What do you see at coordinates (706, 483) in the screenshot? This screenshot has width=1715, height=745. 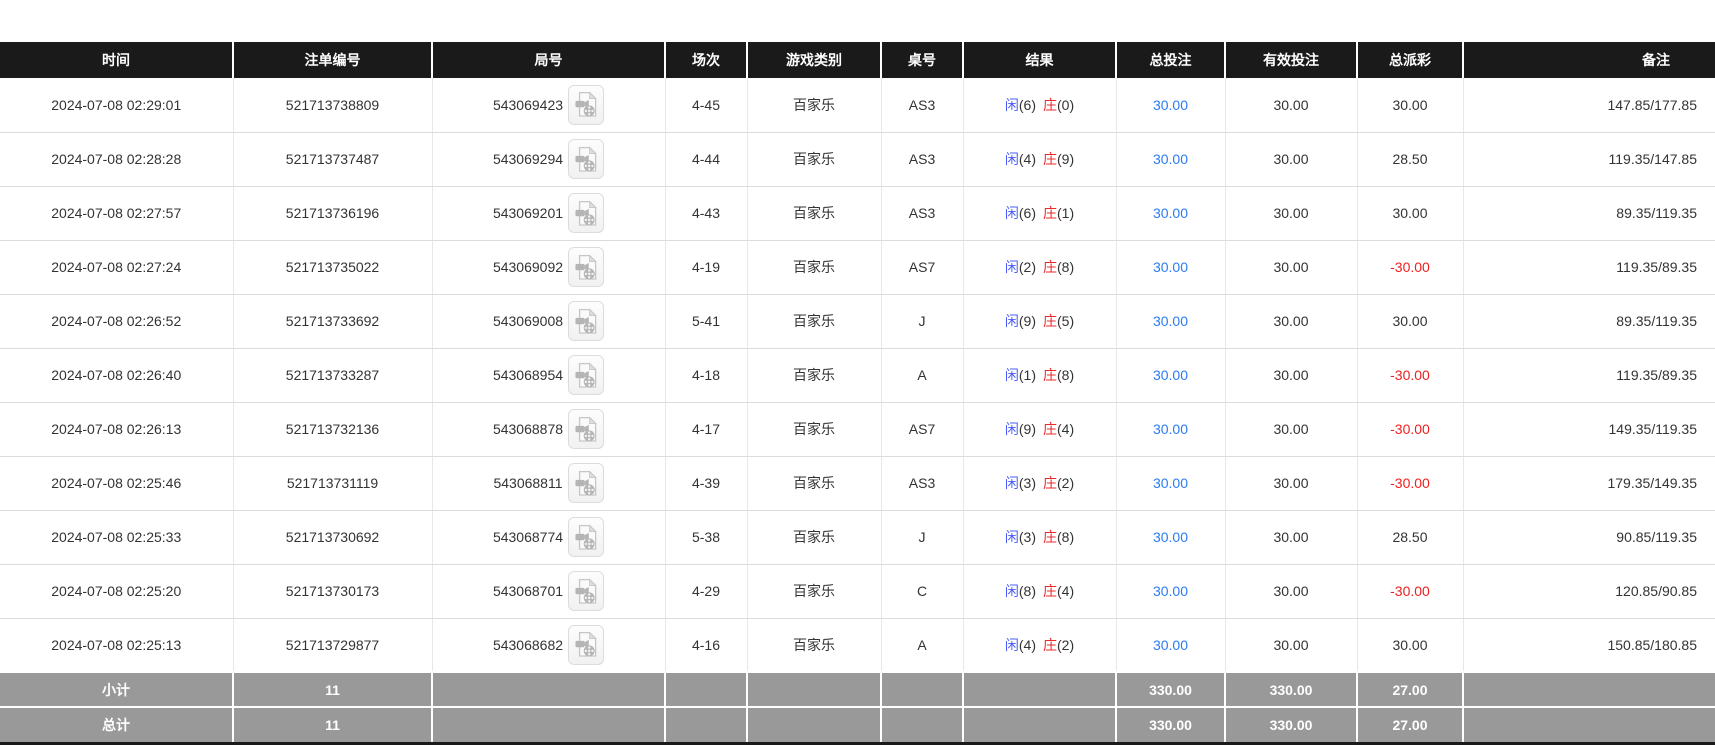 I see `cell-session: 4-39` at bounding box center [706, 483].